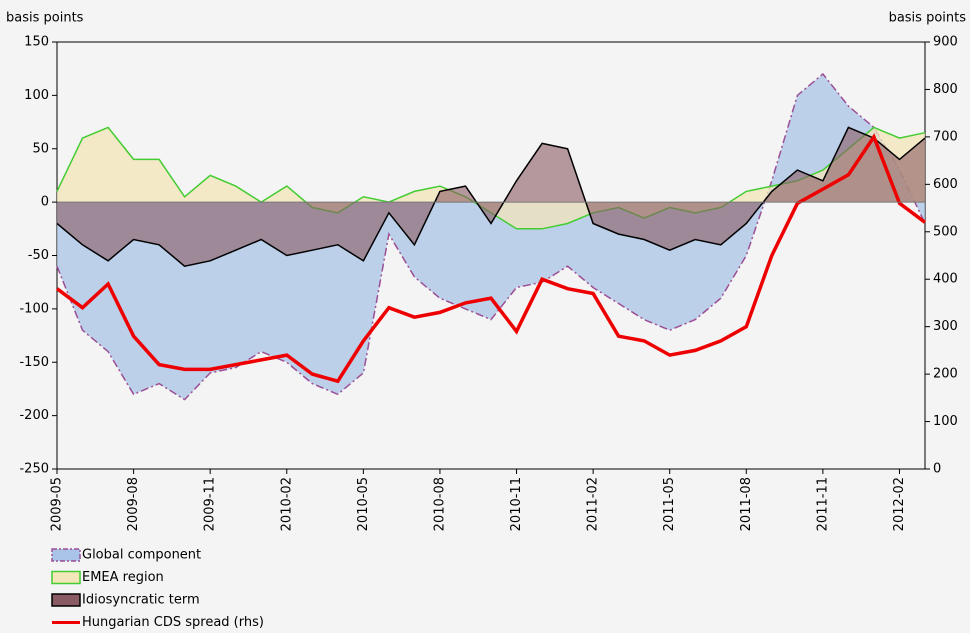 This screenshot has height=633, width=970. I want to click on y-tick-label: 0, so click(45, 202).